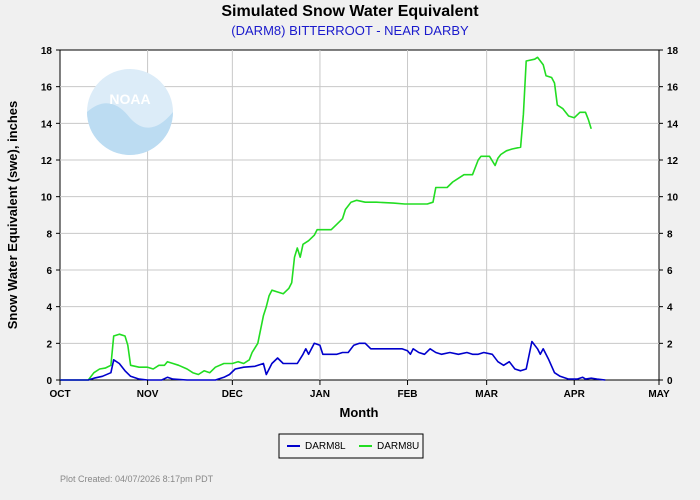 The image size is (700, 500). I want to click on y-tick-label-left: 18, so click(47, 51).